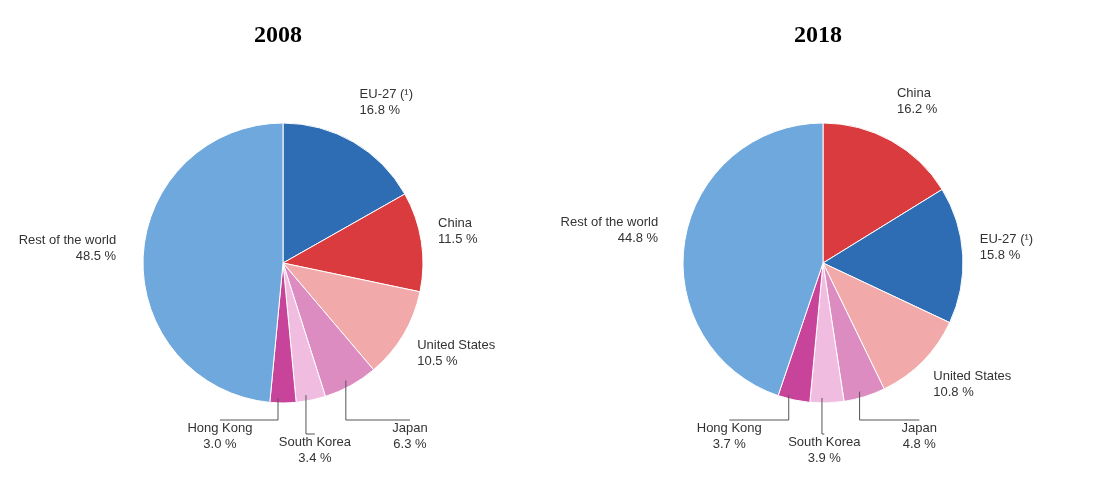 The image size is (1099, 501). I want to click on data-label: 11.5 %, so click(458, 239).